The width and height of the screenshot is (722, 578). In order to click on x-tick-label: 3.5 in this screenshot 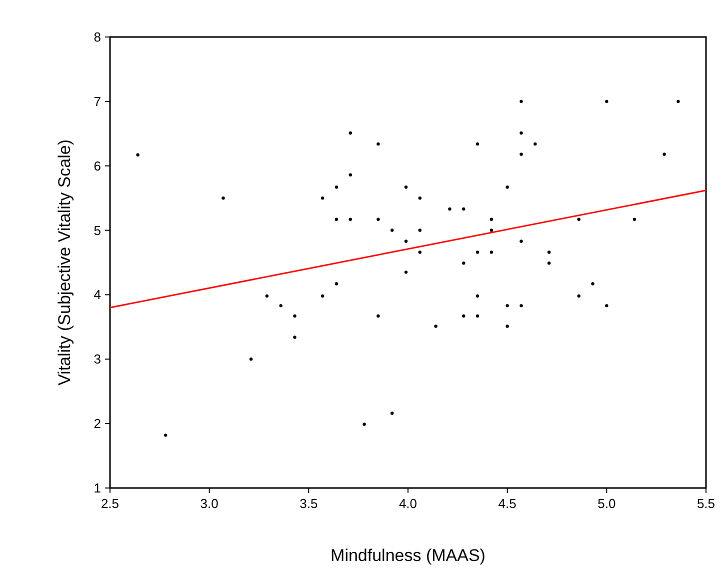, I will do `click(309, 503)`.